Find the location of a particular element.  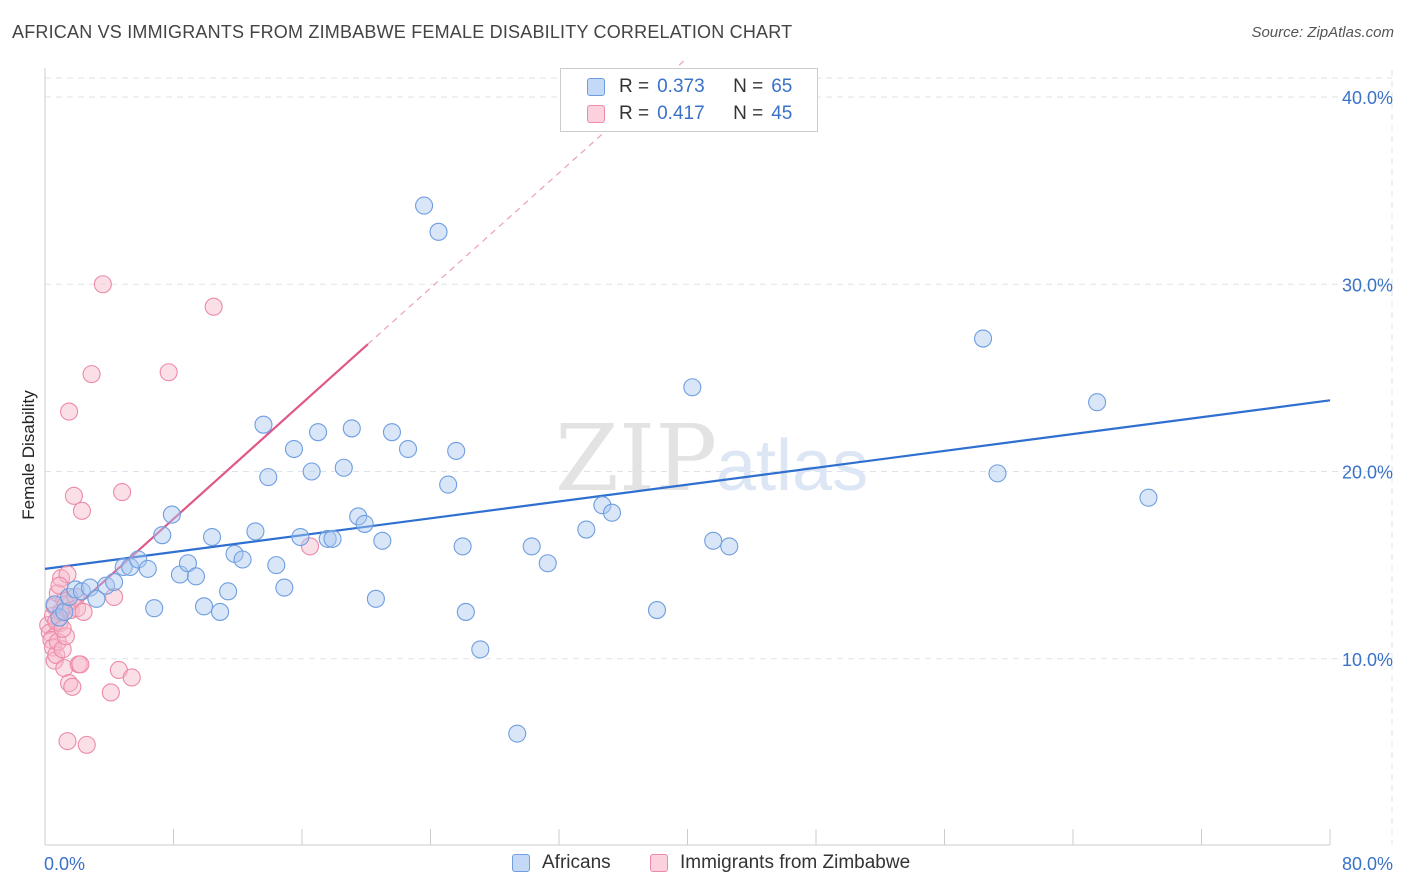

x-tick-label-max: 80.0% is located at coordinates (1367, 864).